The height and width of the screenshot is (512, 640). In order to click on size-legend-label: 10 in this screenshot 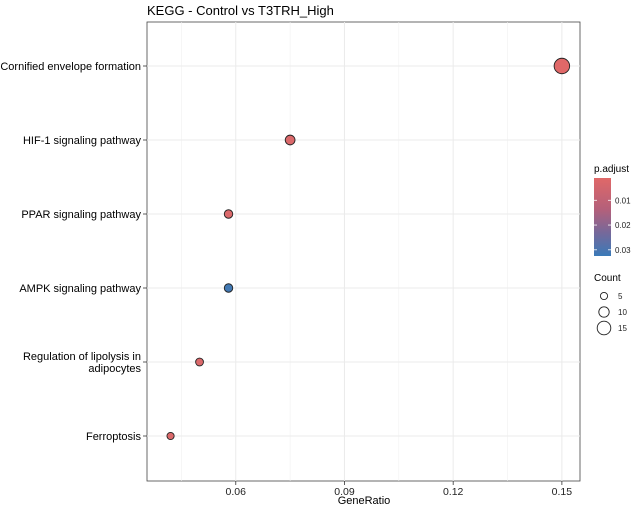, I will do `click(622, 312)`.